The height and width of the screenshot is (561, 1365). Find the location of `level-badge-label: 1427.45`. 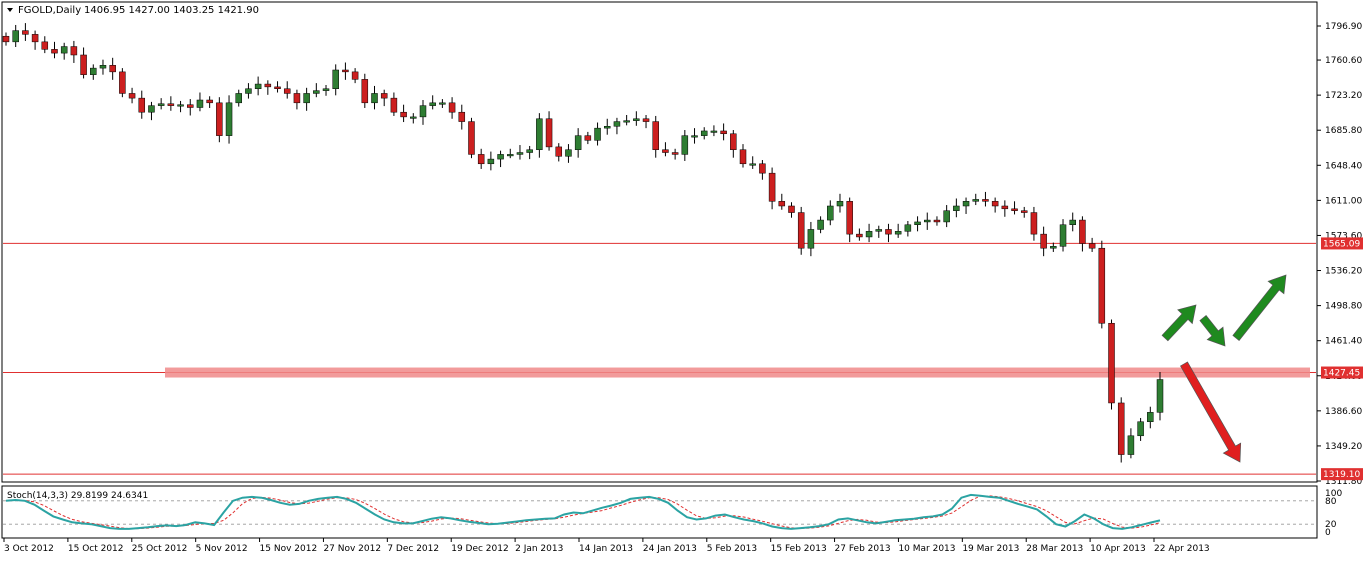

level-badge-label: 1427.45 is located at coordinates (1341, 374).